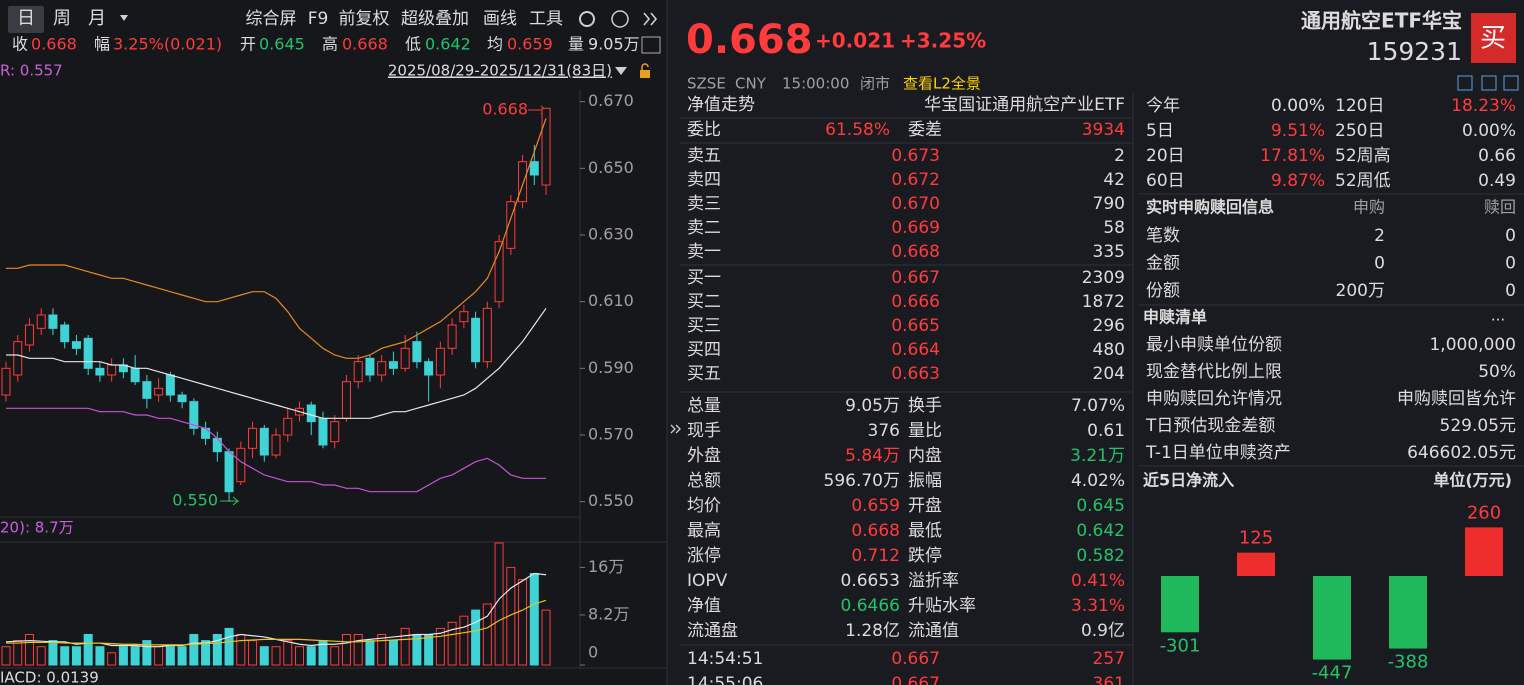  Describe the element at coordinates (54, 44) in the screenshot. I see `quote-value: 0.668` at that location.